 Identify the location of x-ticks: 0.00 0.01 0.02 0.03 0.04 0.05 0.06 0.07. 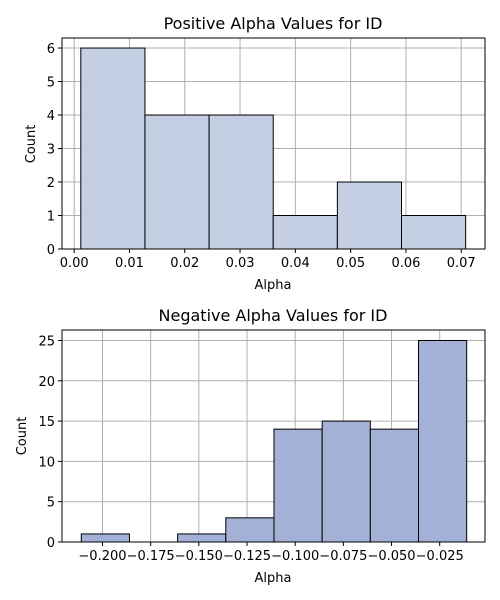
(268, 260).